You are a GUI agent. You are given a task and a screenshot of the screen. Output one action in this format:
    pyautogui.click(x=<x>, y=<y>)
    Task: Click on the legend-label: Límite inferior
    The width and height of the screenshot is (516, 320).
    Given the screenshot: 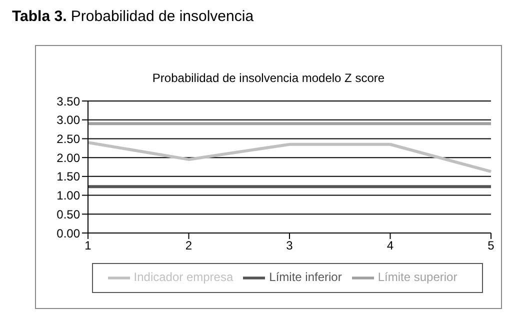 What is the action you would take?
    pyautogui.click(x=305, y=277)
    